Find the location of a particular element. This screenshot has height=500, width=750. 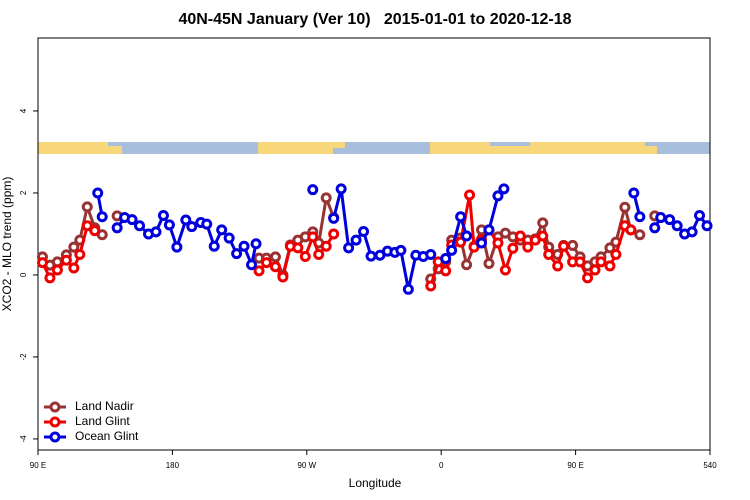

y-axis-label: XCO2 - MLO trend (ppm) is located at coordinates (7, 244).